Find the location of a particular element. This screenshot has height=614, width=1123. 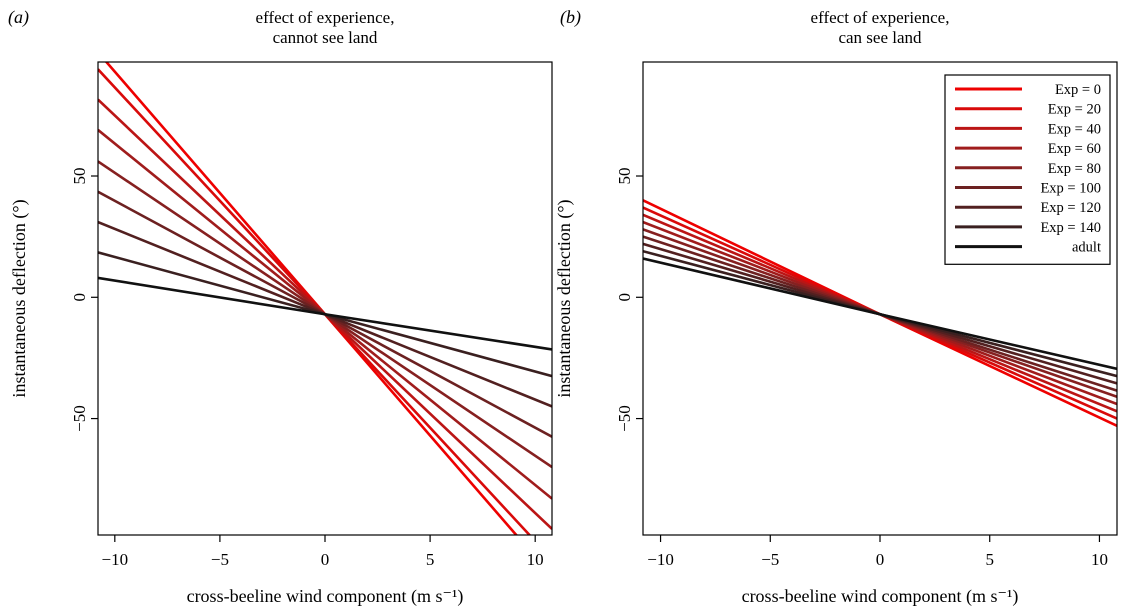

legend-label: Exp = 60 is located at coordinates (1074, 149).